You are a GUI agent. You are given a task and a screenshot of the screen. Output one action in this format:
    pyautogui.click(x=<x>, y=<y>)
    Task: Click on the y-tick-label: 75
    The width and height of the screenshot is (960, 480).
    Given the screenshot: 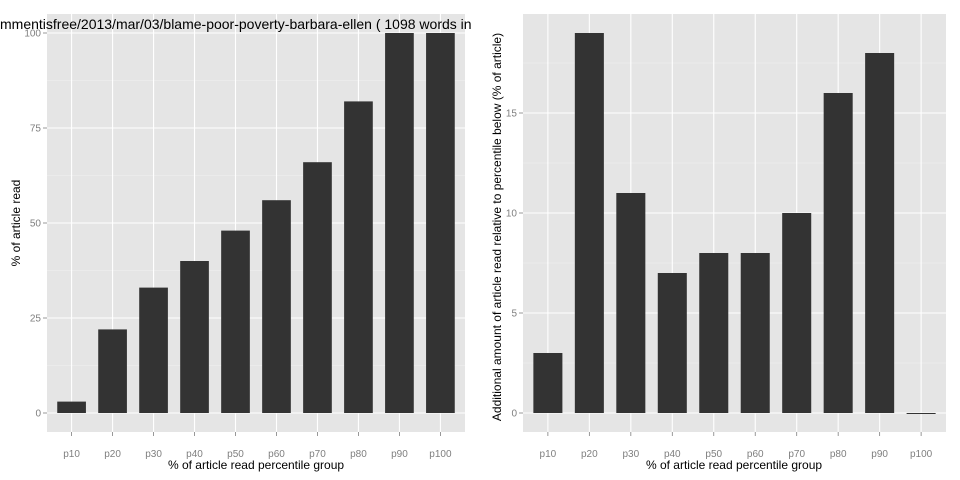 What is the action you would take?
    pyautogui.click(x=36, y=129)
    